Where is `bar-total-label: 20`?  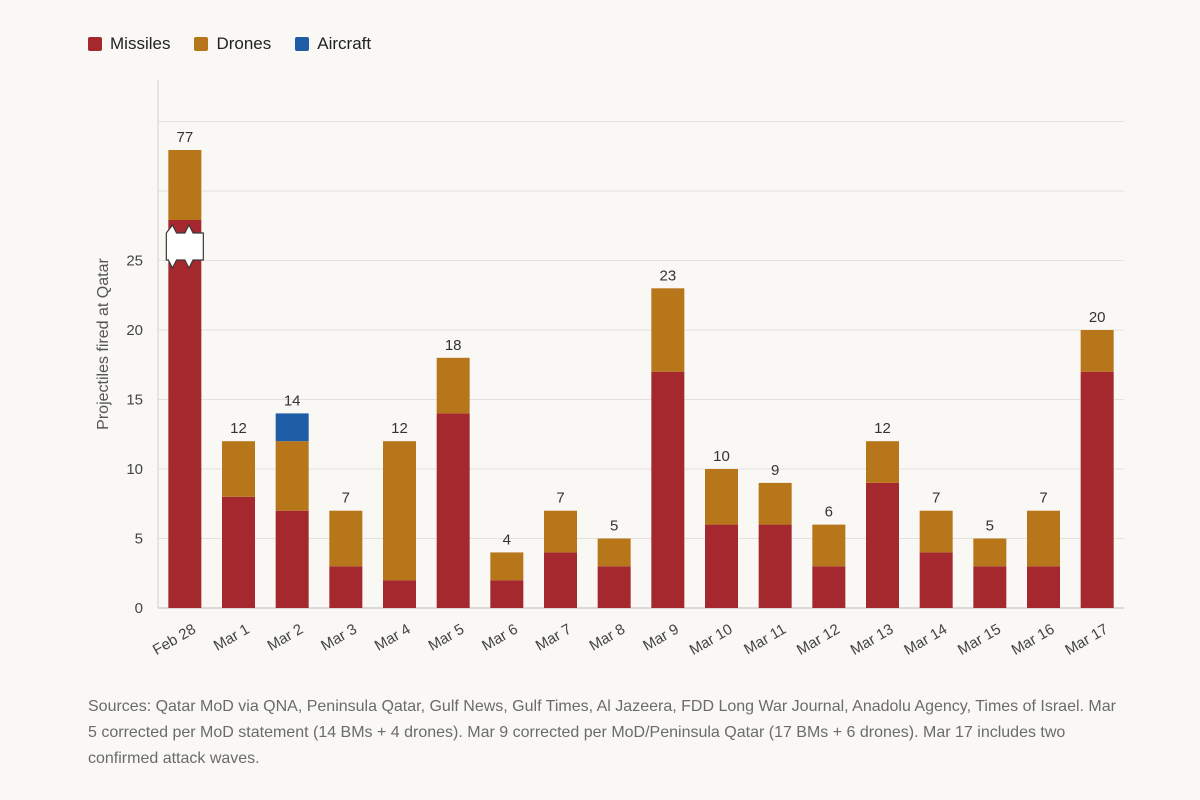 bar-total-label: 20 is located at coordinates (1097, 317).